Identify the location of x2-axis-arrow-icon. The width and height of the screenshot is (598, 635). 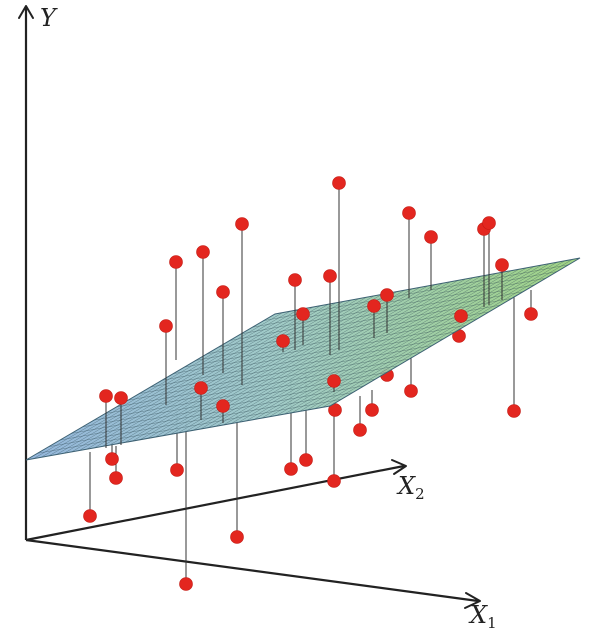
(399, 467).